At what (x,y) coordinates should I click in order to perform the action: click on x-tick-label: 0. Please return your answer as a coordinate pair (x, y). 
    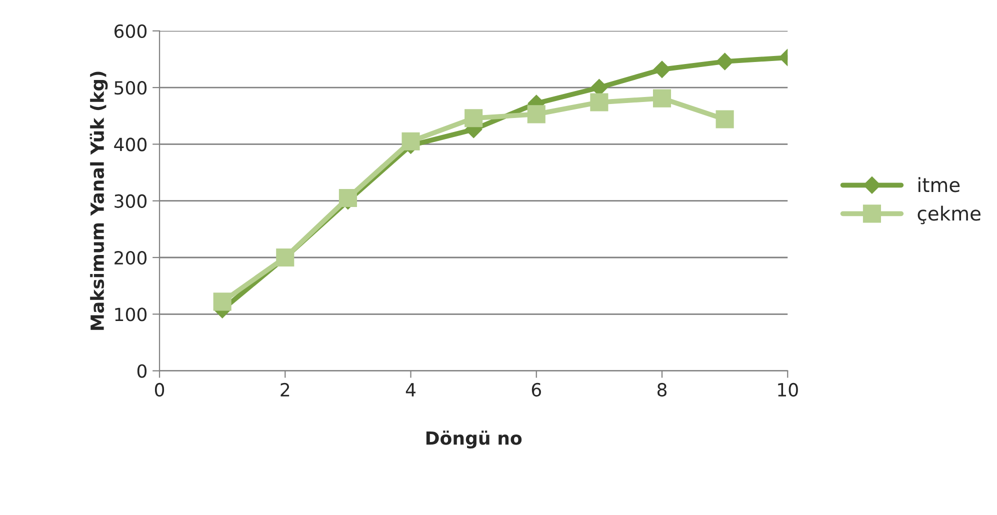
    Looking at the image, I should click on (159, 389).